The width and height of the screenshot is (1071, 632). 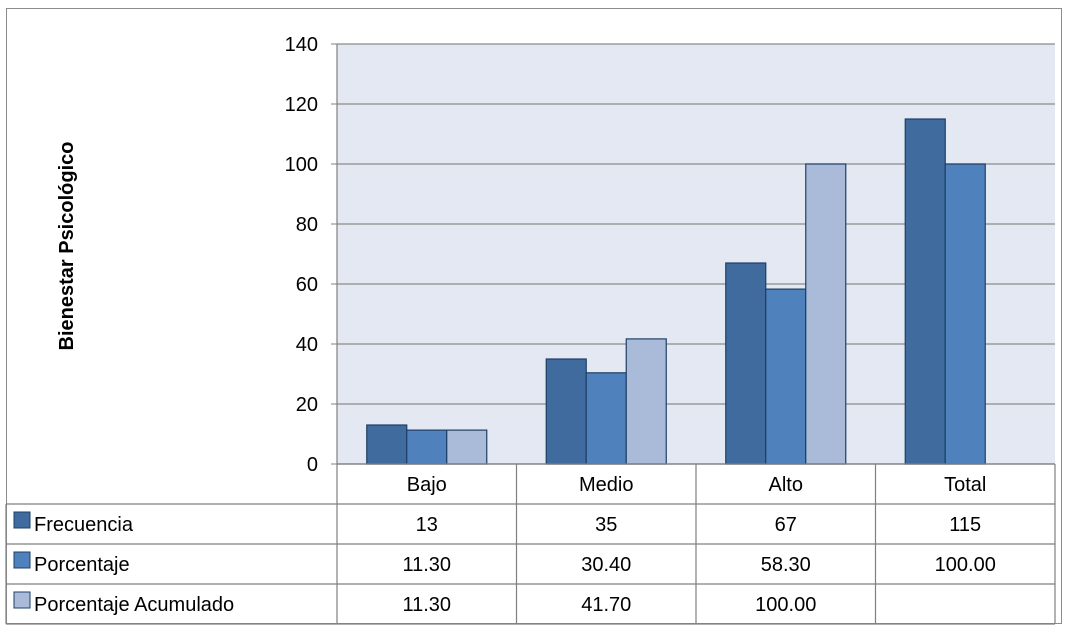 I want to click on legend-label: Porcentaje Acumulado, so click(x=134, y=605).